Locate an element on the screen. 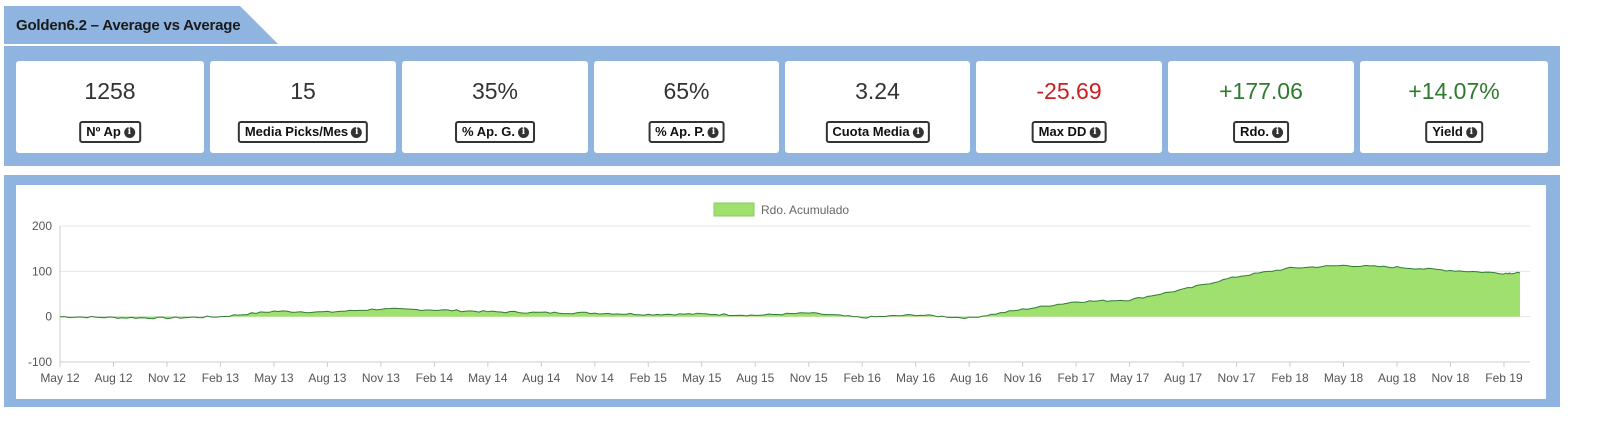 This screenshot has height=421, width=1598. x-tick-label: Feb 19 is located at coordinates (1504, 378).